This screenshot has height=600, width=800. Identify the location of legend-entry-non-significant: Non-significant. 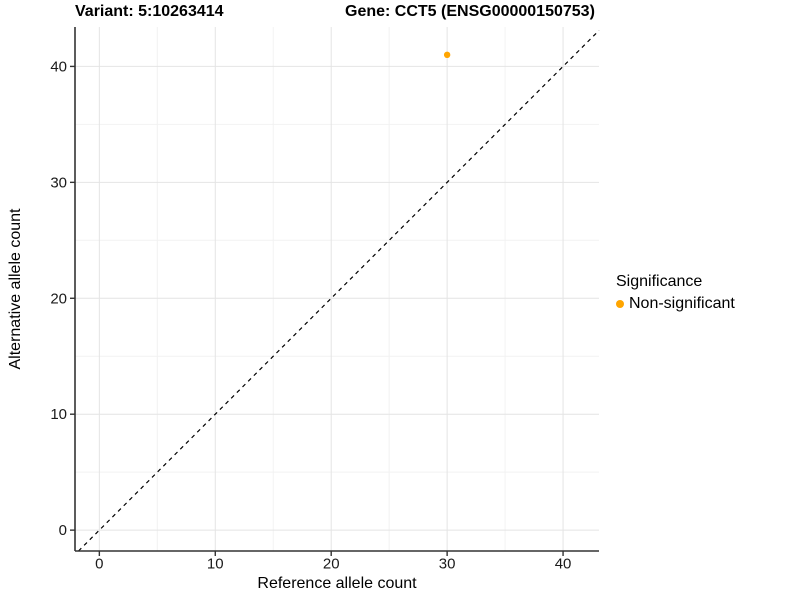
(675, 304).